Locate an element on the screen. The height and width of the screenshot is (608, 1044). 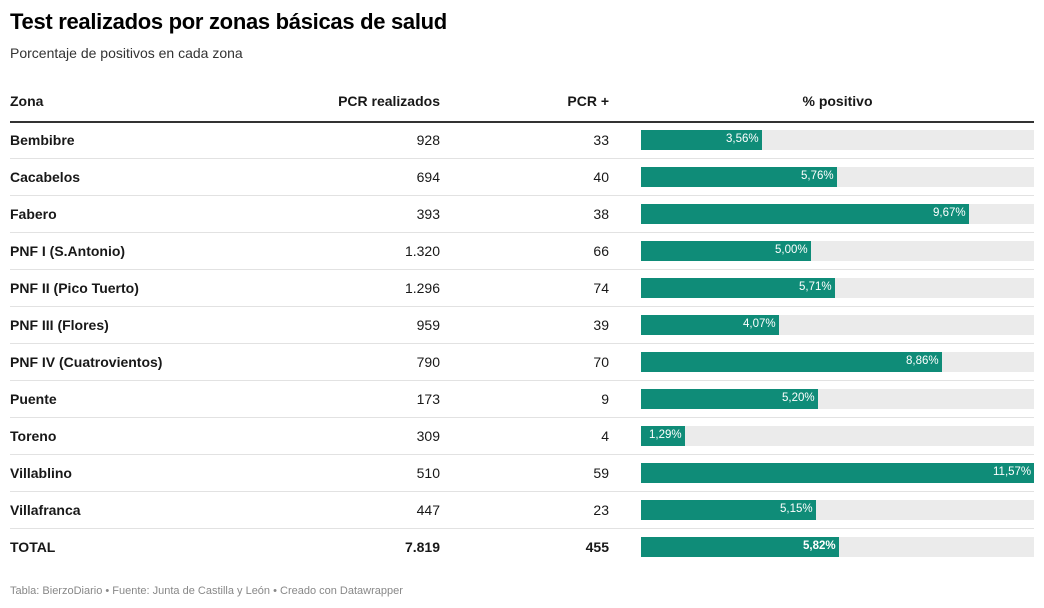
cell-pcr-positivos: 40 is located at coordinates (601, 177).